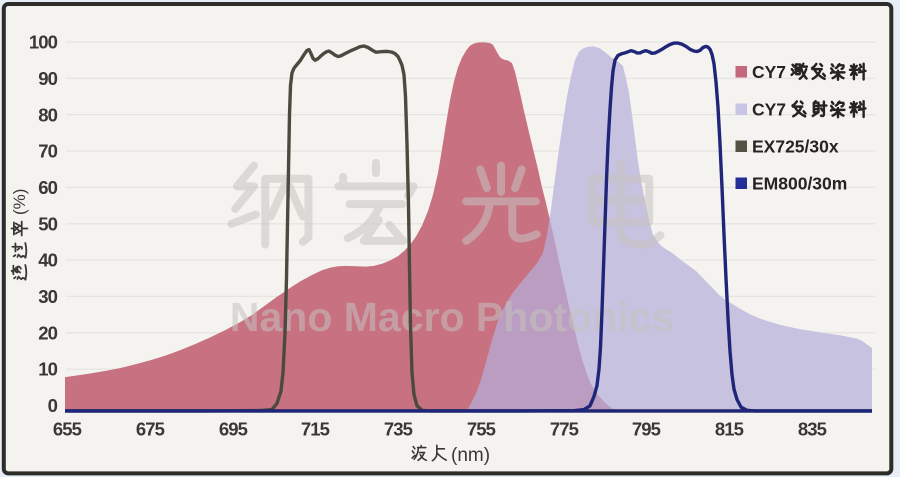 Image resolution: width=900 pixels, height=477 pixels. I want to click on svg-text: (nm), so click(470, 455).